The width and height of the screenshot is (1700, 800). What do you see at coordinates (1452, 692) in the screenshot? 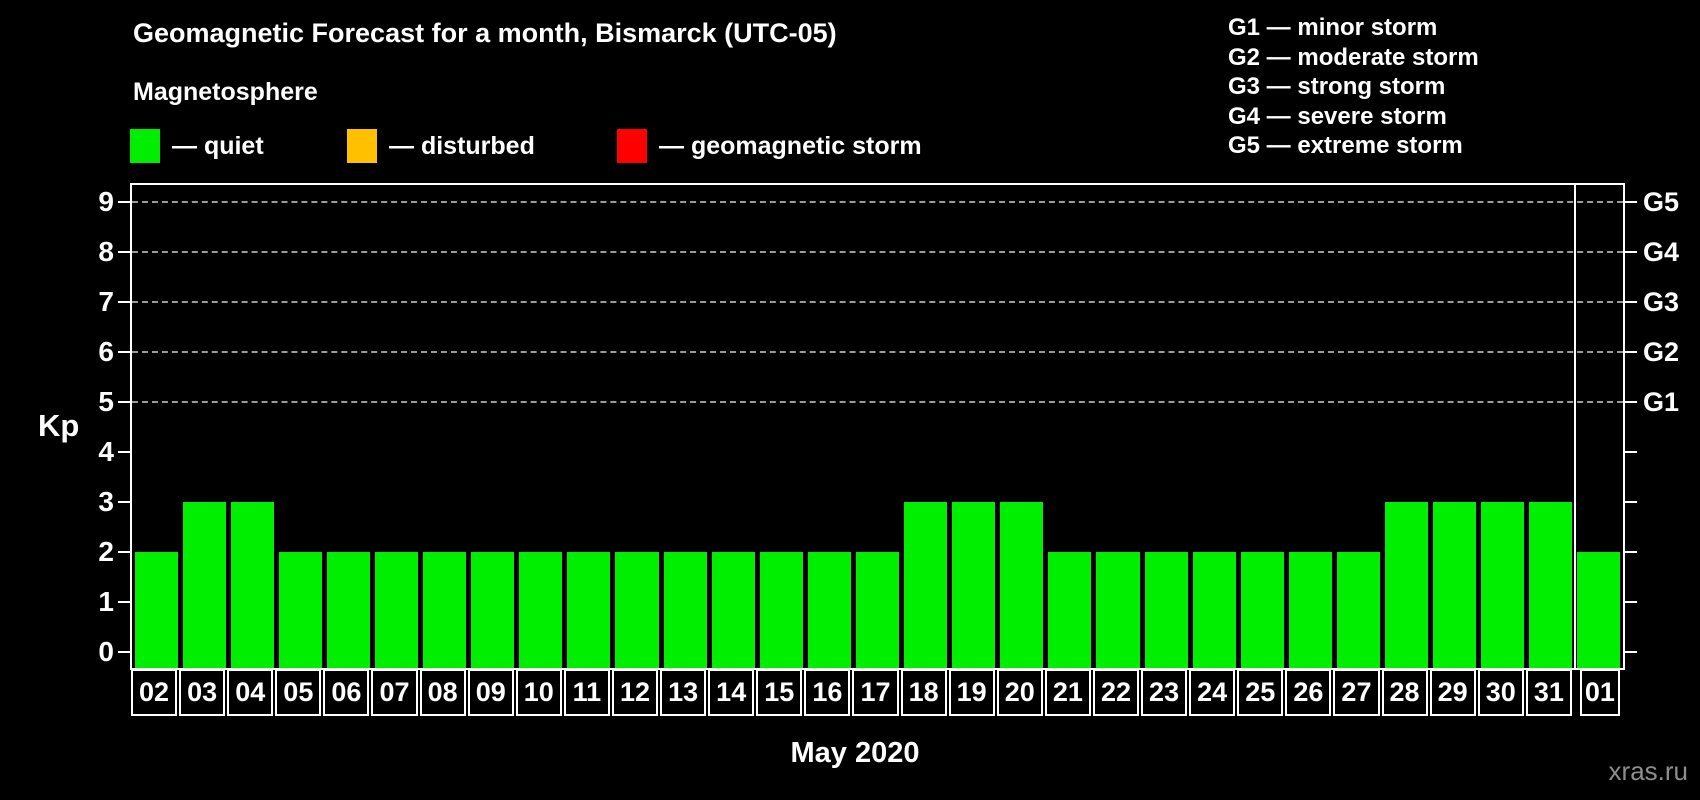
I see `date-cell-29: 29` at bounding box center [1452, 692].